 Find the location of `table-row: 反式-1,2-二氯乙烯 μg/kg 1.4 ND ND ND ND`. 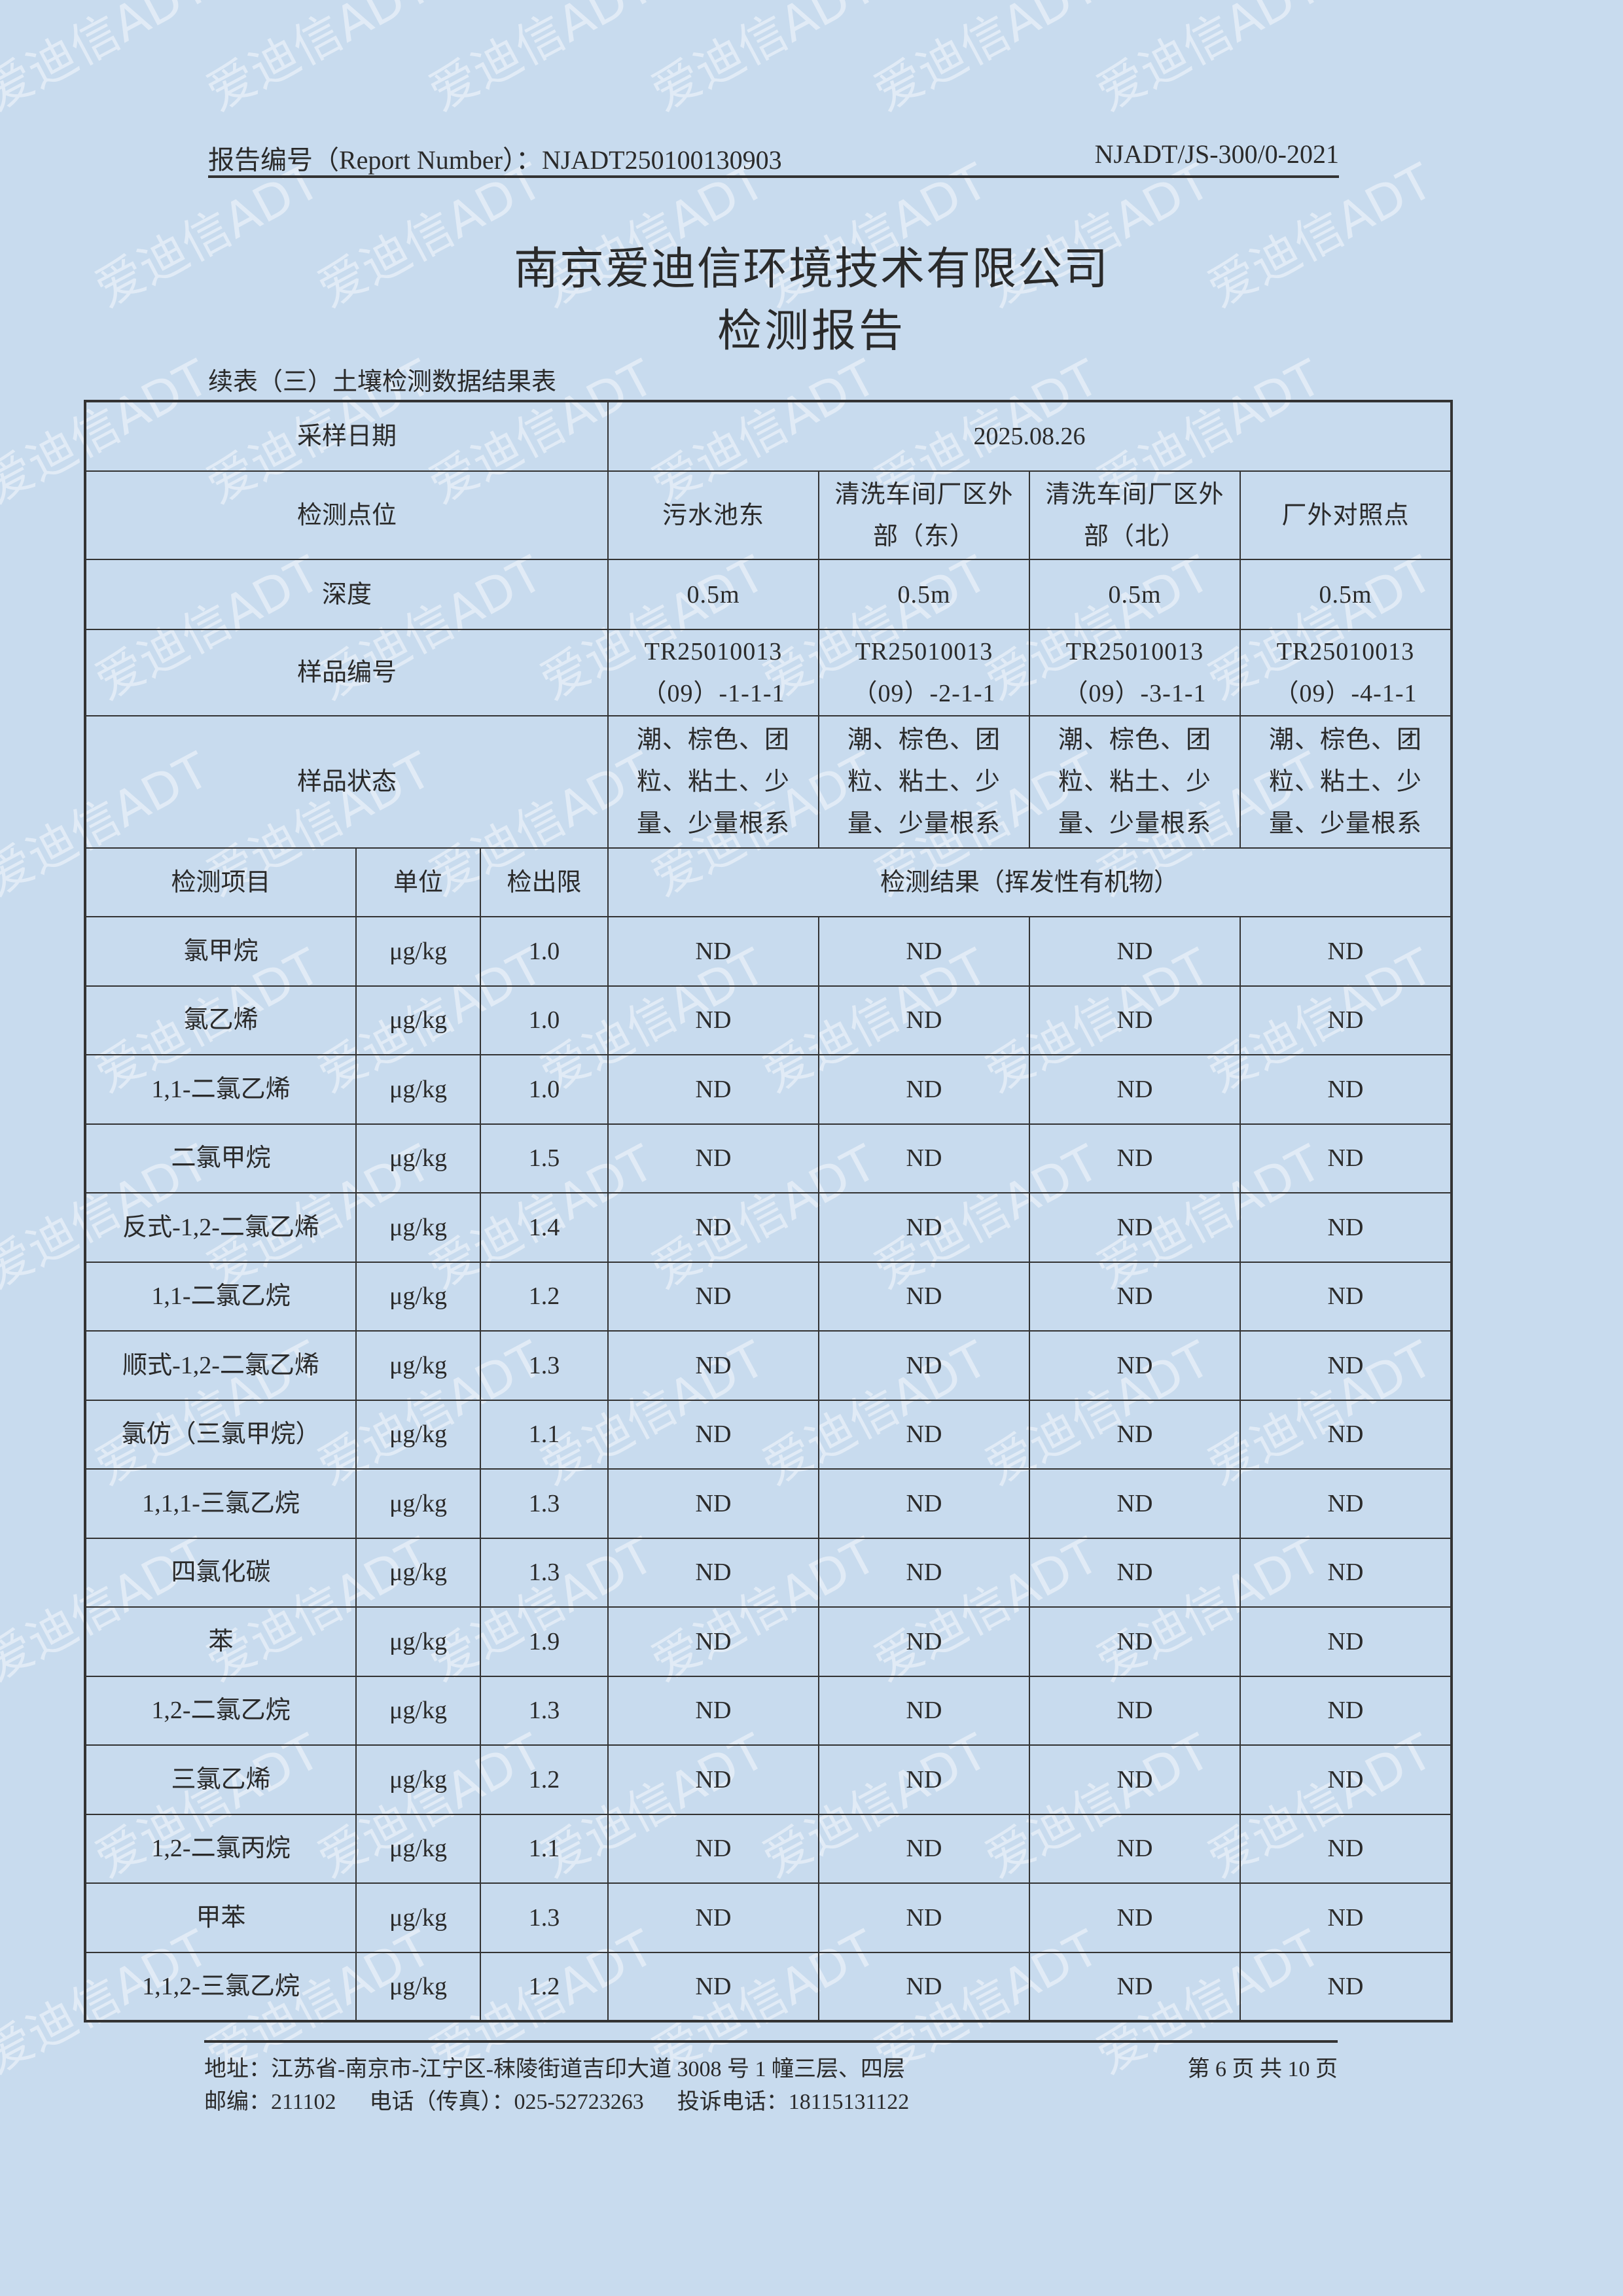

table-row: 反式-1,2-二氯乙烯 μg/kg 1.4 ND ND ND ND is located at coordinates (768, 1227).